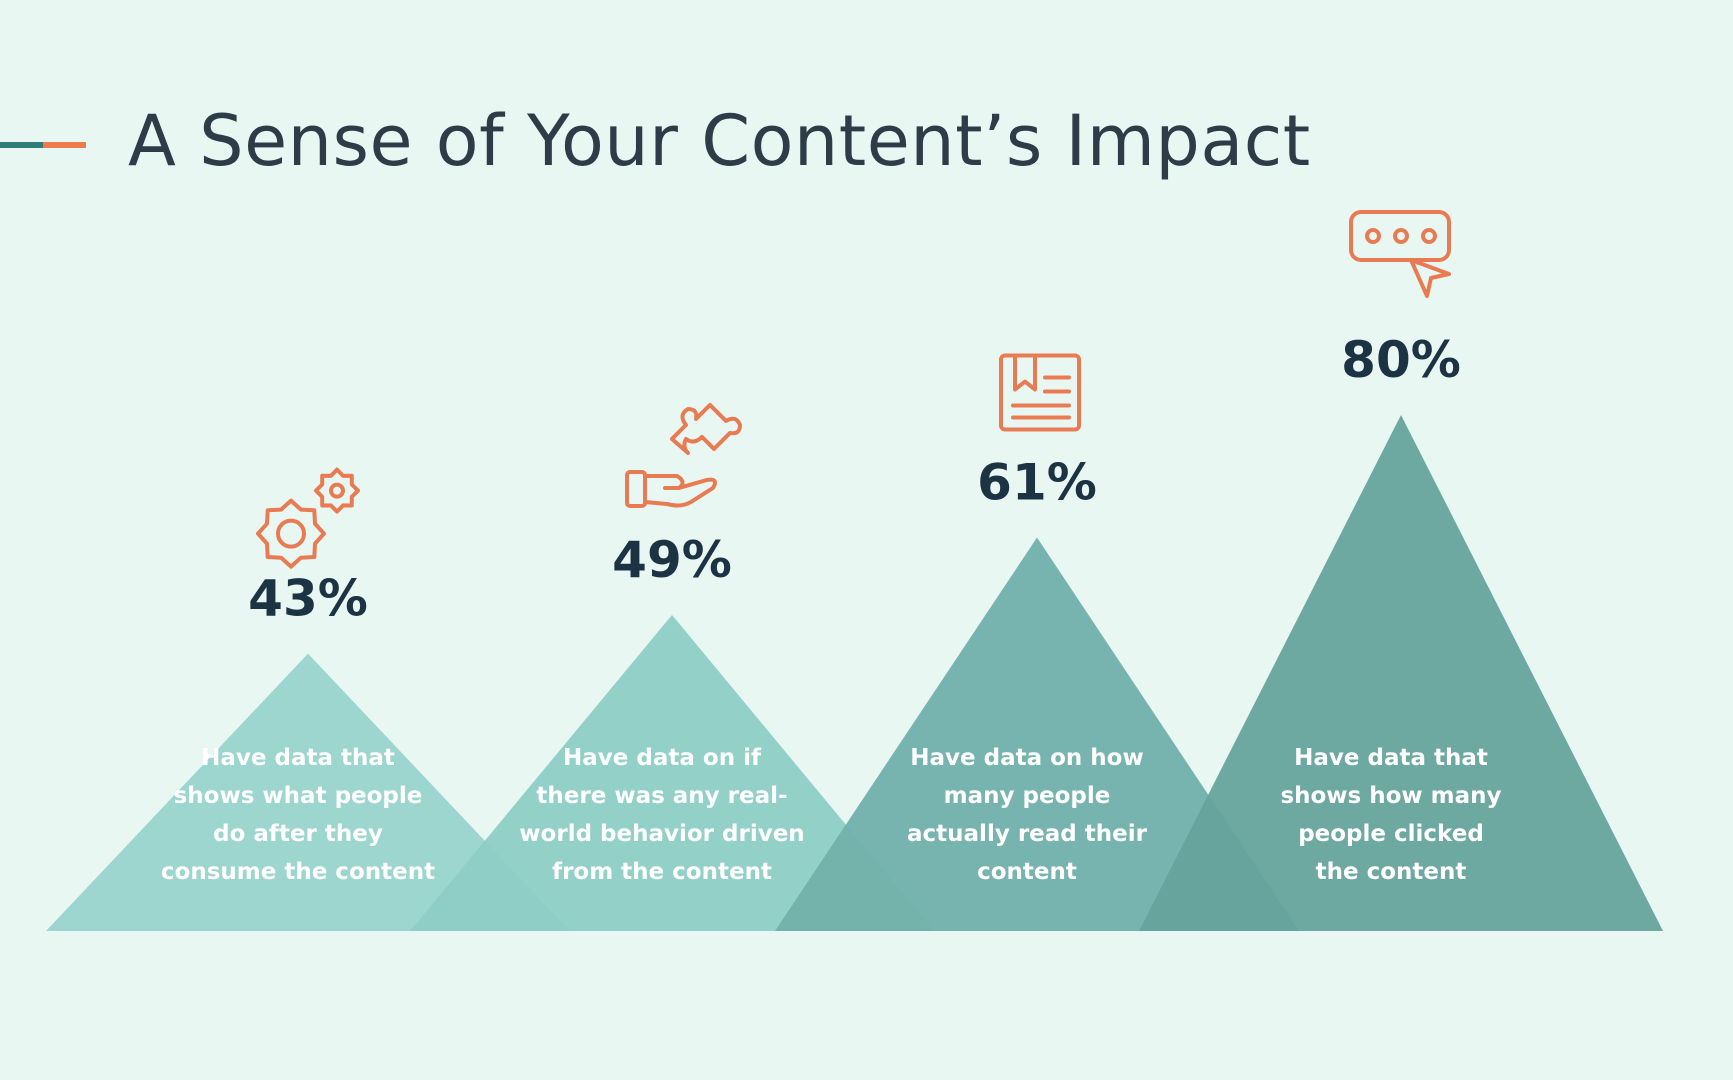 The width and height of the screenshot is (1733, 1080). What do you see at coordinates (683, 455) in the screenshot?
I see `hand-puzzle-icon` at bounding box center [683, 455].